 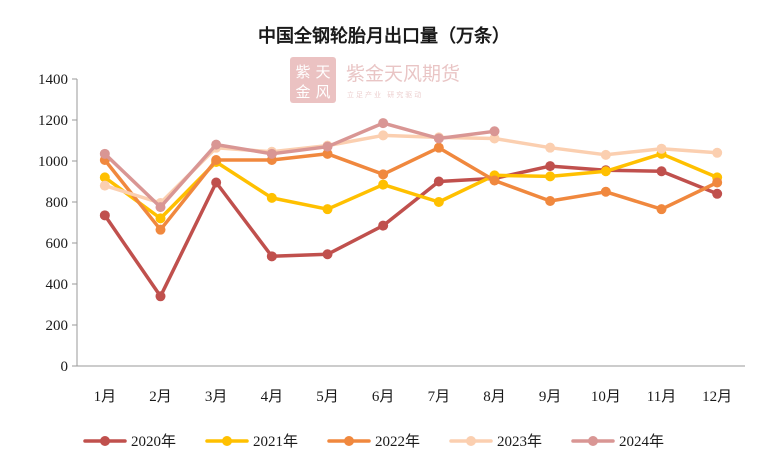 I want to click on x-tick-label: 1月, so click(x=105, y=397).